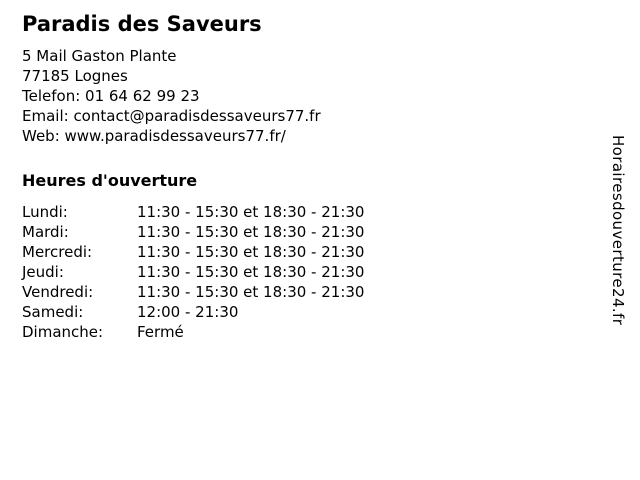 This screenshot has height=480, width=640. What do you see at coordinates (331, 332) in the screenshot?
I see `hours-row-sunday: Dimanche: Fermé` at bounding box center [331, 332].